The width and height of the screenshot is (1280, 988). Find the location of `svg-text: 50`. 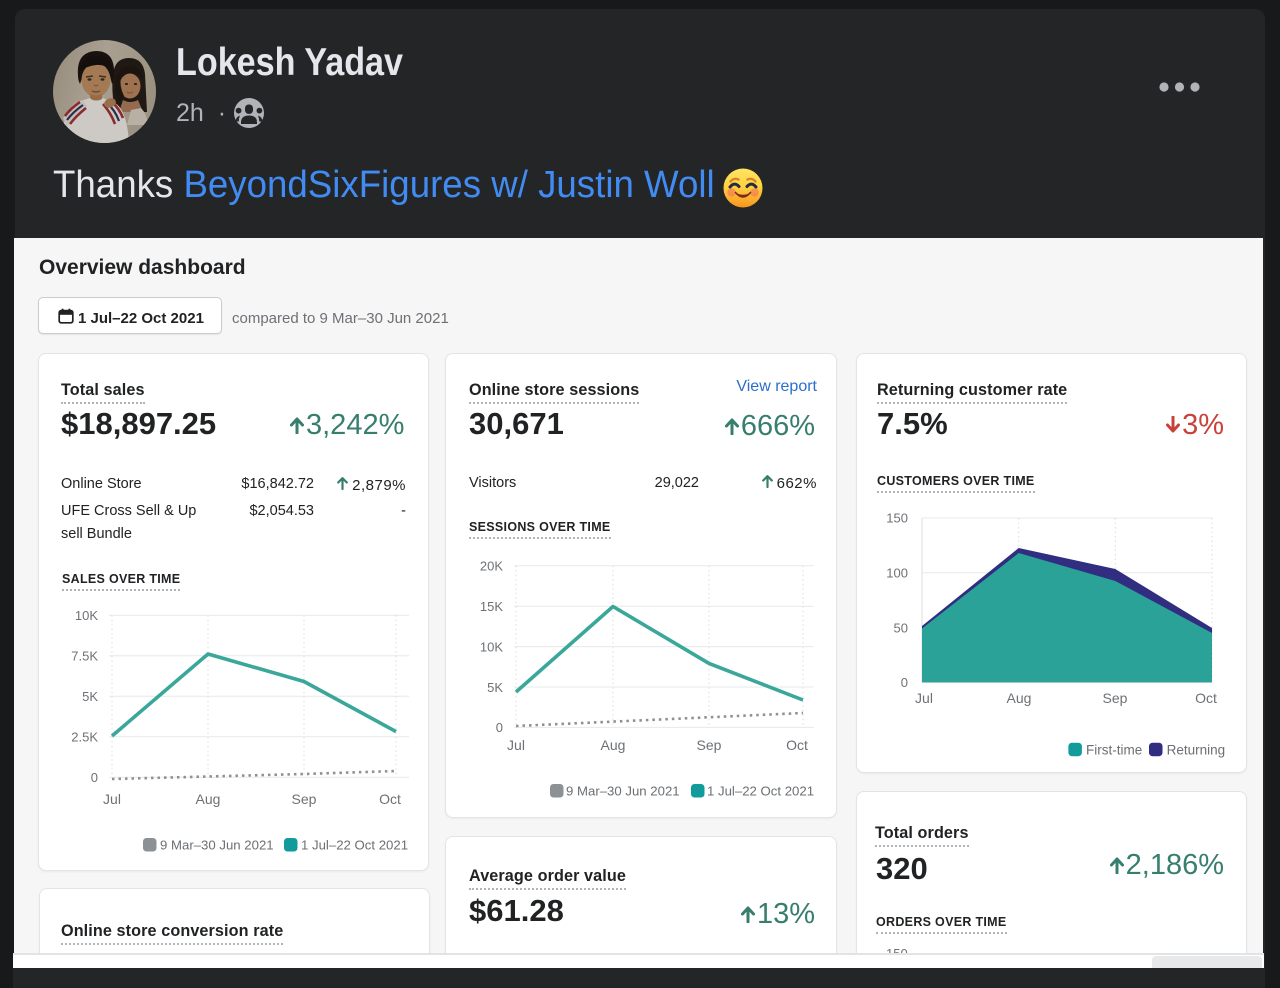

svg-text: 50 is located at coordinates (901, 627).